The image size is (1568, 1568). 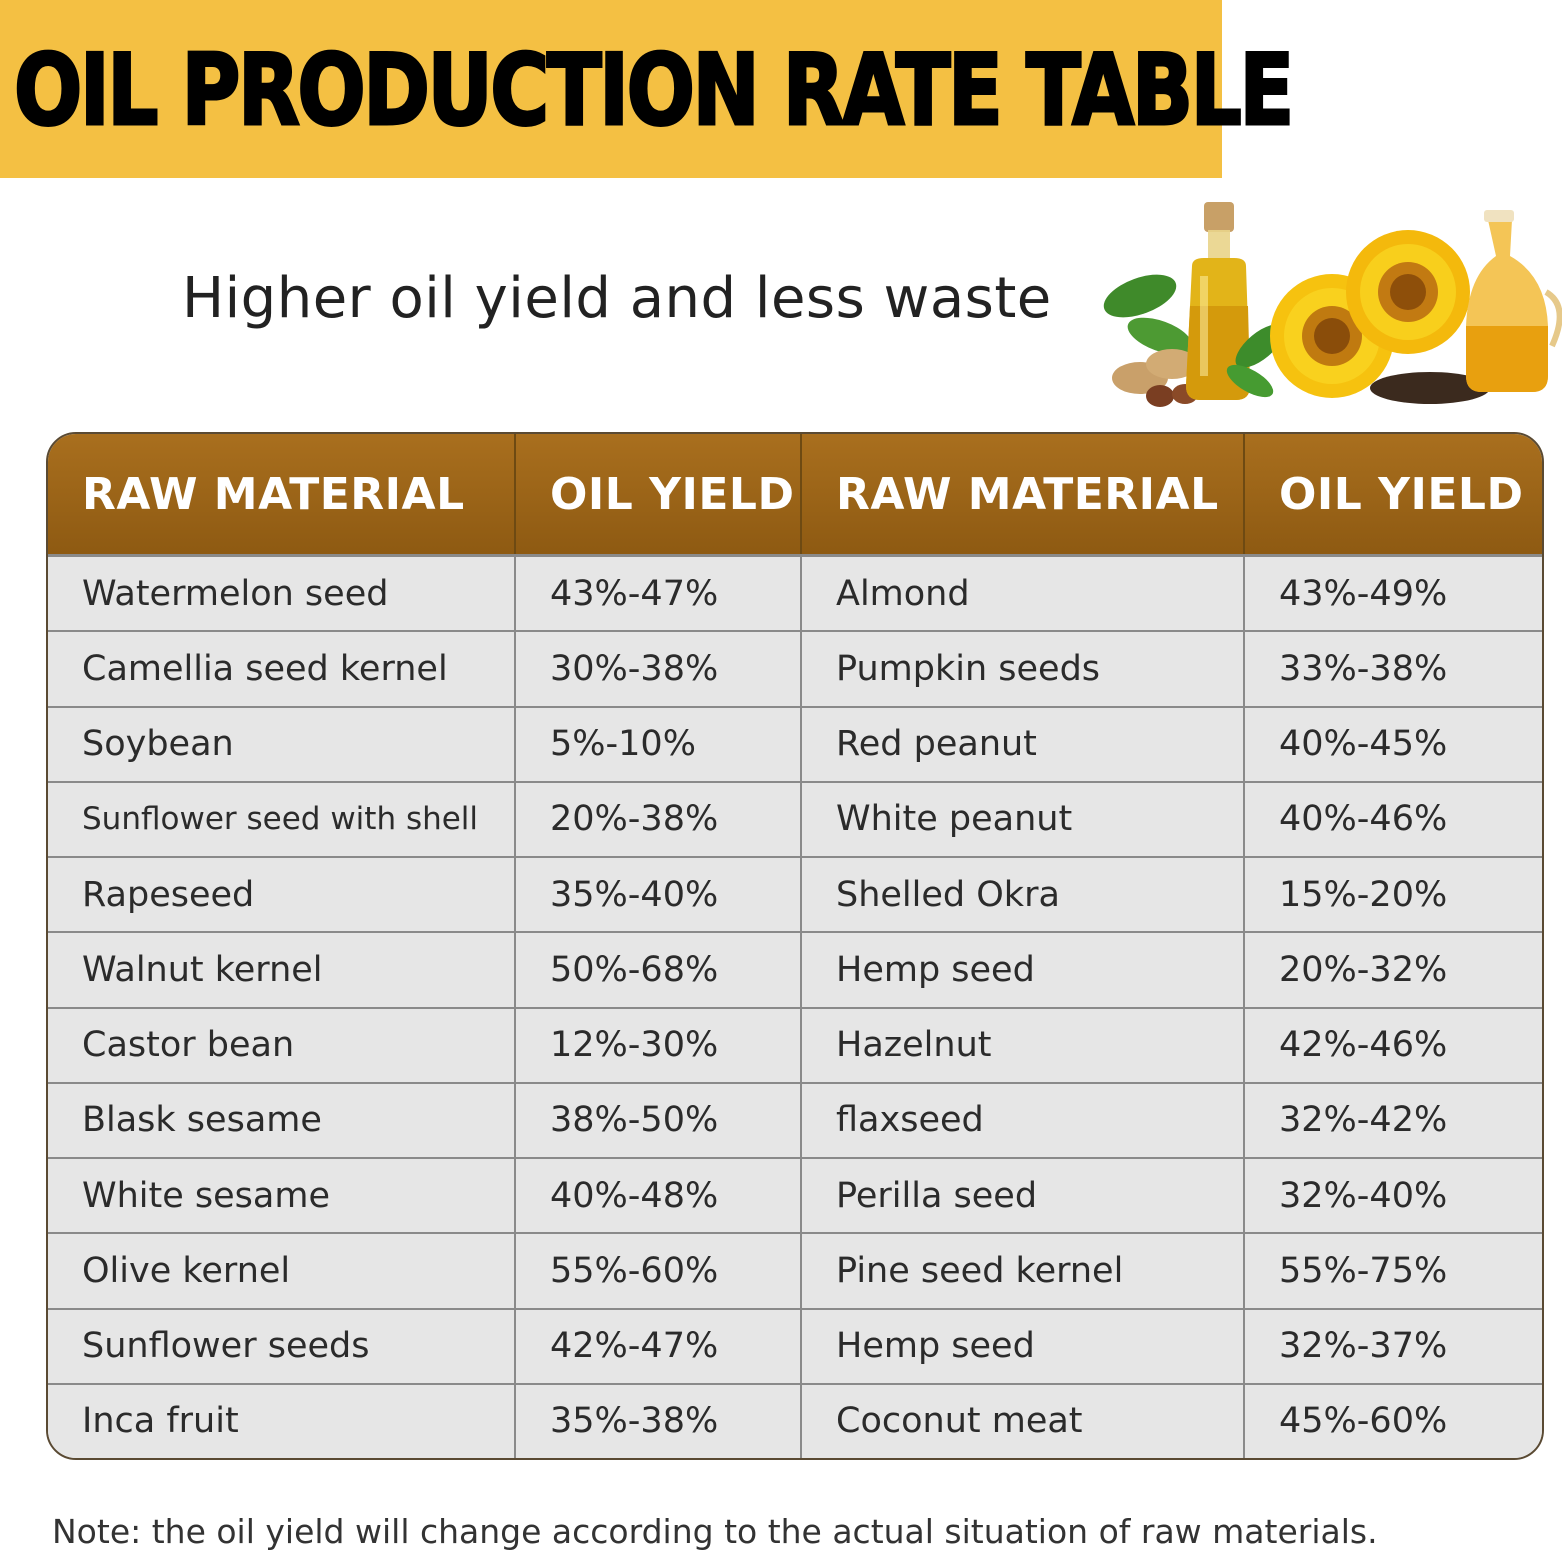 What do you see at coordinates (658, 668) in the screenshot?
I see `yield-cell: 30%-38%` at bounding box center [658, 668].